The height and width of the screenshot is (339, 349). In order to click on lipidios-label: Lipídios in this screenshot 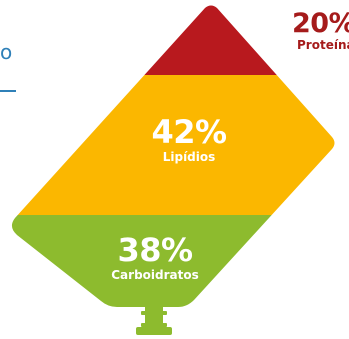, I will do `click(189, 157)`.